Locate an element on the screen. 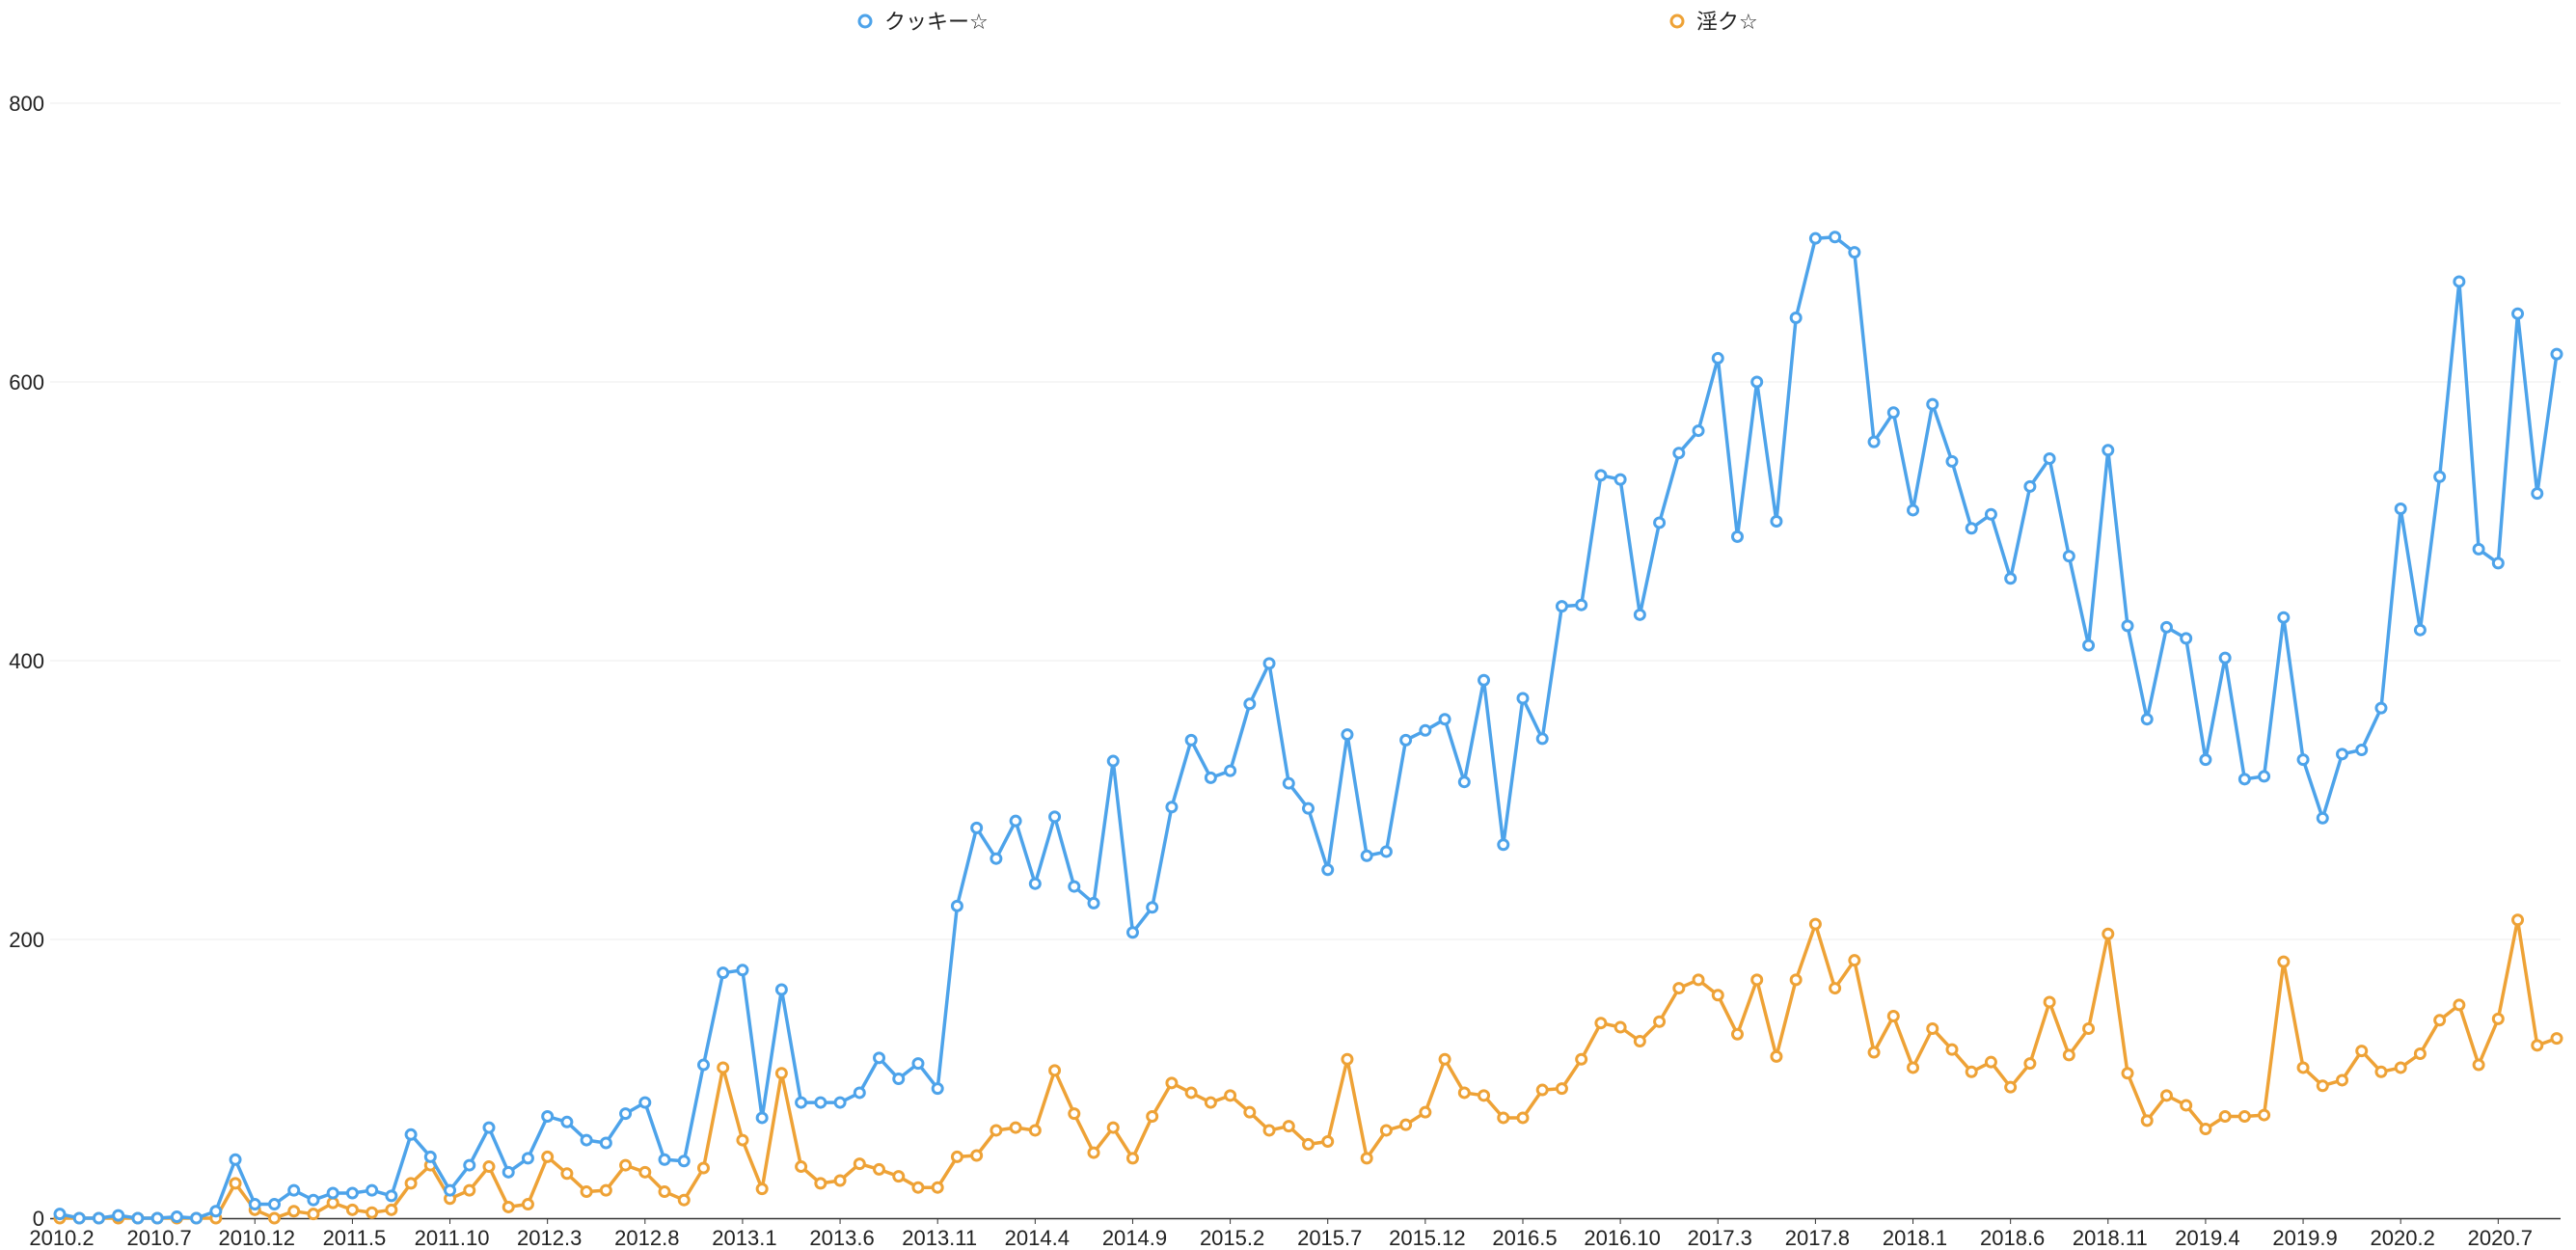 The image size is (2576, 1250). legend-item-series-2: 淫ク☆ is located at coordinates (1713, 22).